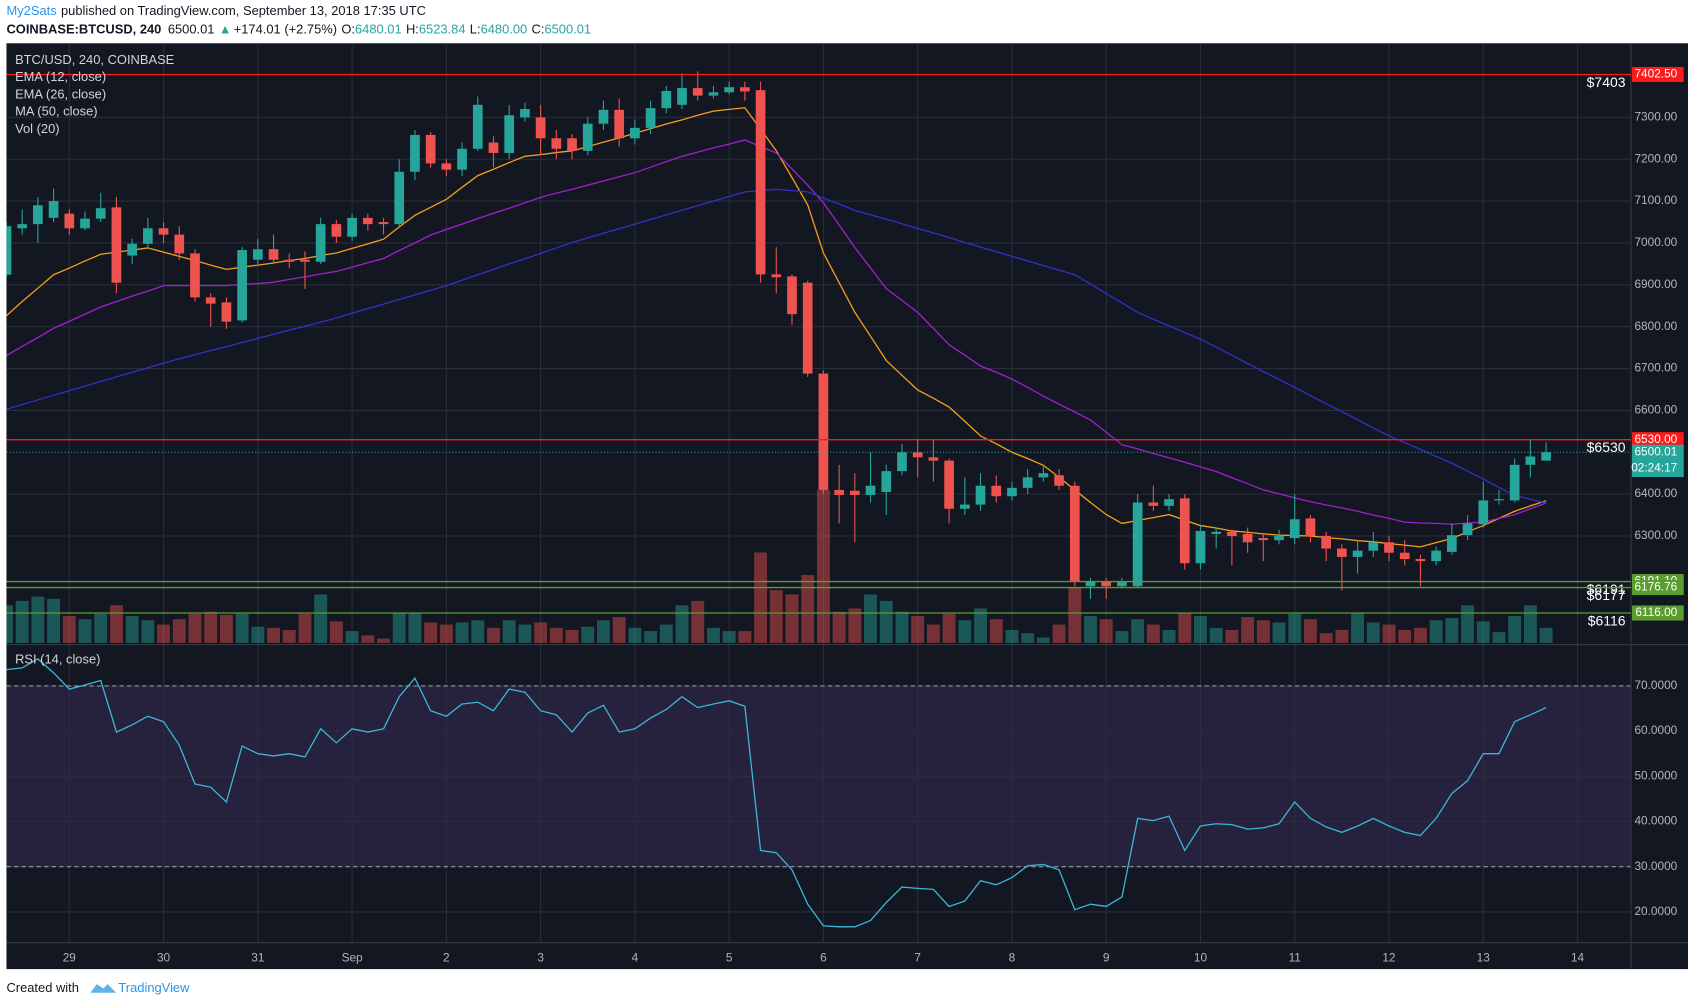 The height and width of the screenshot is (1007, 1688). What do you see at coordinates (1606, 589) in the screenshot?
I see `level-tag: $6191` at bounding box center [1606, 589].